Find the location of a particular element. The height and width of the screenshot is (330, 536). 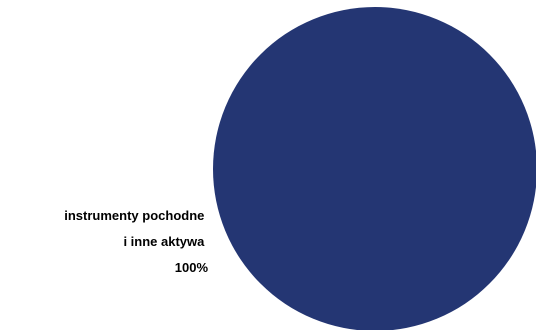

slice-label-line-2: i inne aktywa is located at coordinates (164, 241).